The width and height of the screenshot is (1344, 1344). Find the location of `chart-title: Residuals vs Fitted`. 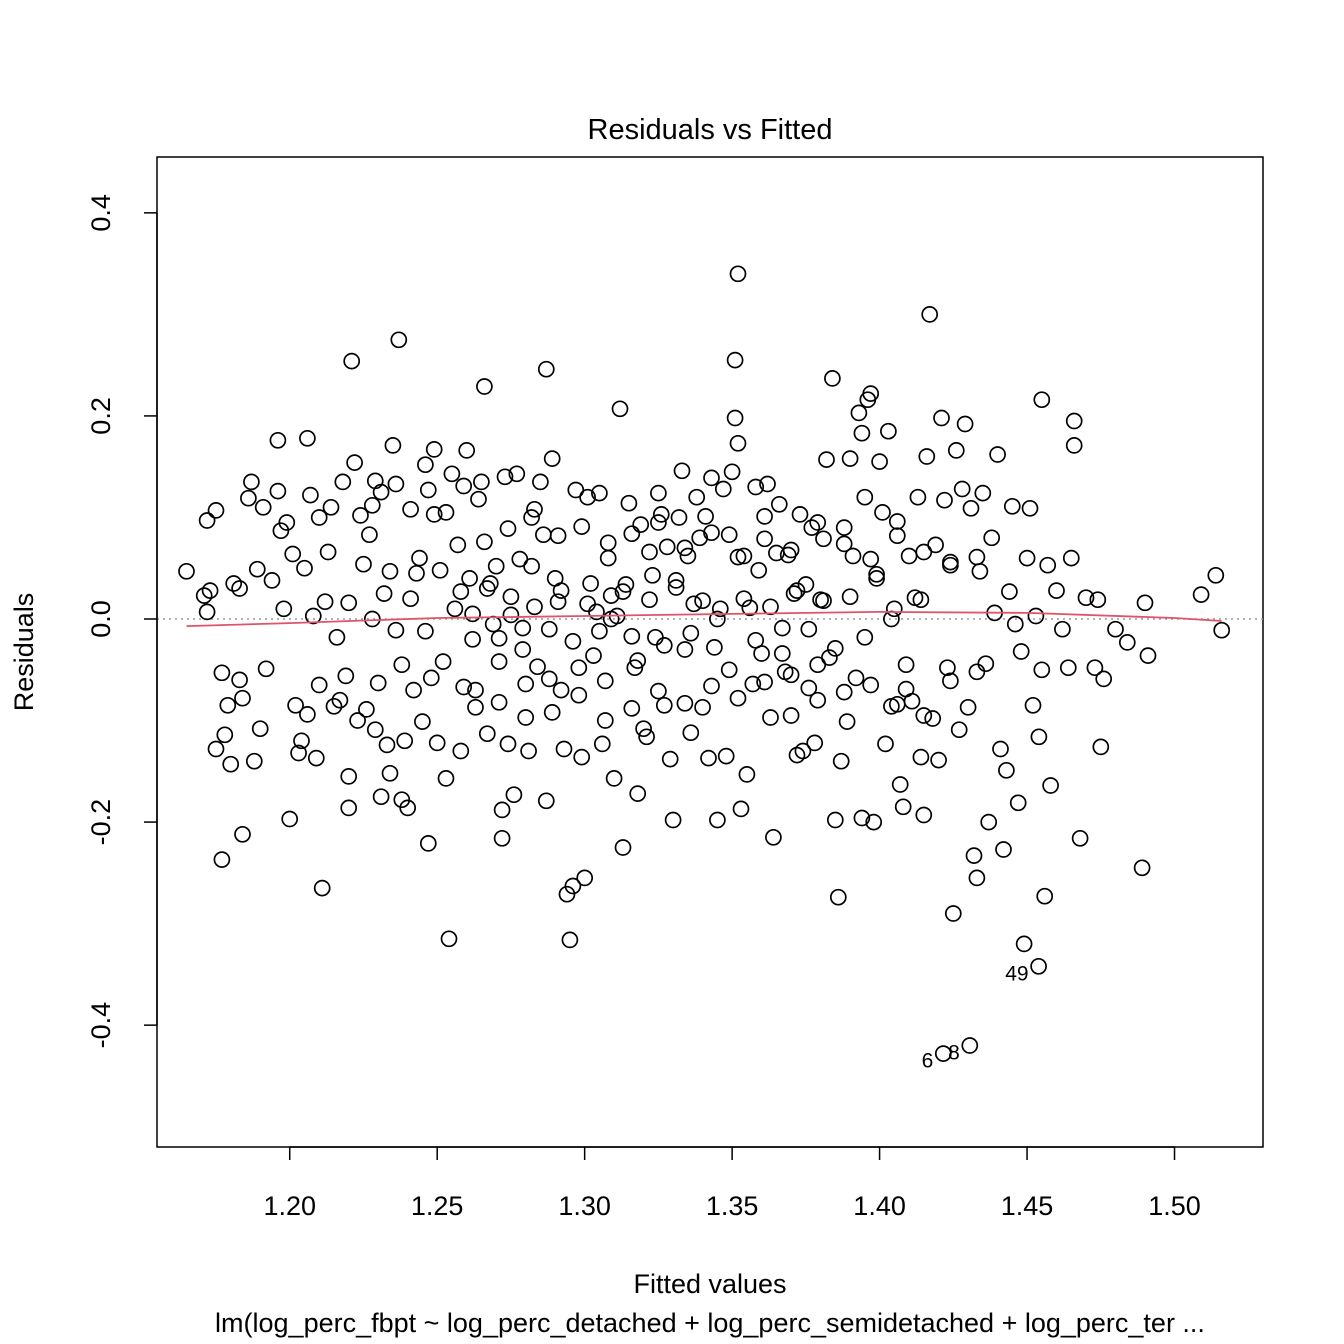

chart-title: Residuals vs Fitted is located at coordinates (710, 130).